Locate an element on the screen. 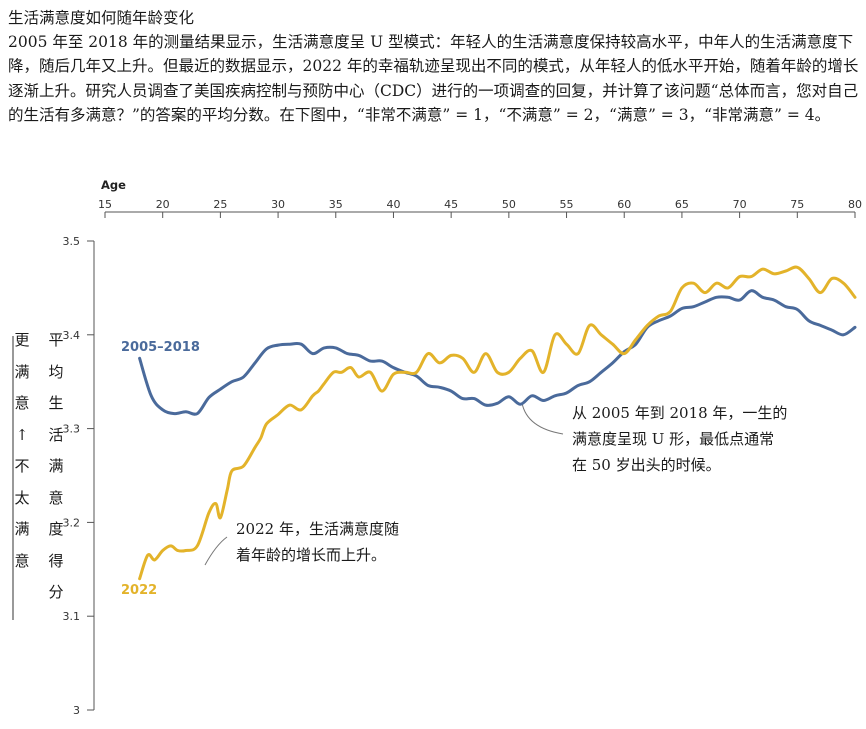 This screenshot has width=866, height=729. annotation-u-shape-line-1: 从 2005 年到 2018 年，一生的 is located at coordinates (680, 413).